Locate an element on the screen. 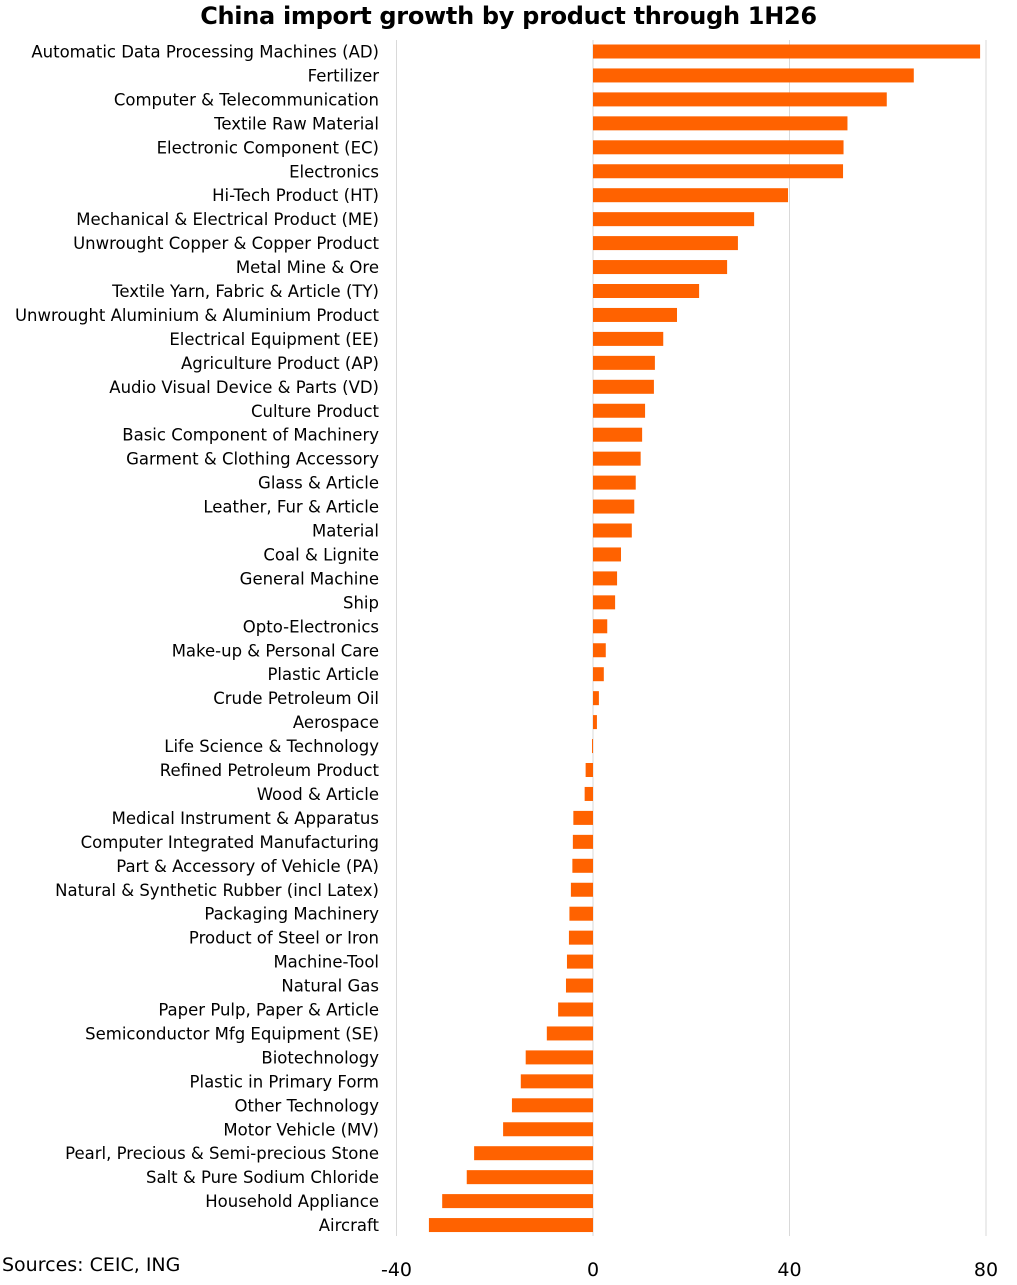 The width and height of the screenshot is (1017, 1285). category-label: Natural & Synthetic Rubber (incl Latex) is located at coordinates (217, 890).